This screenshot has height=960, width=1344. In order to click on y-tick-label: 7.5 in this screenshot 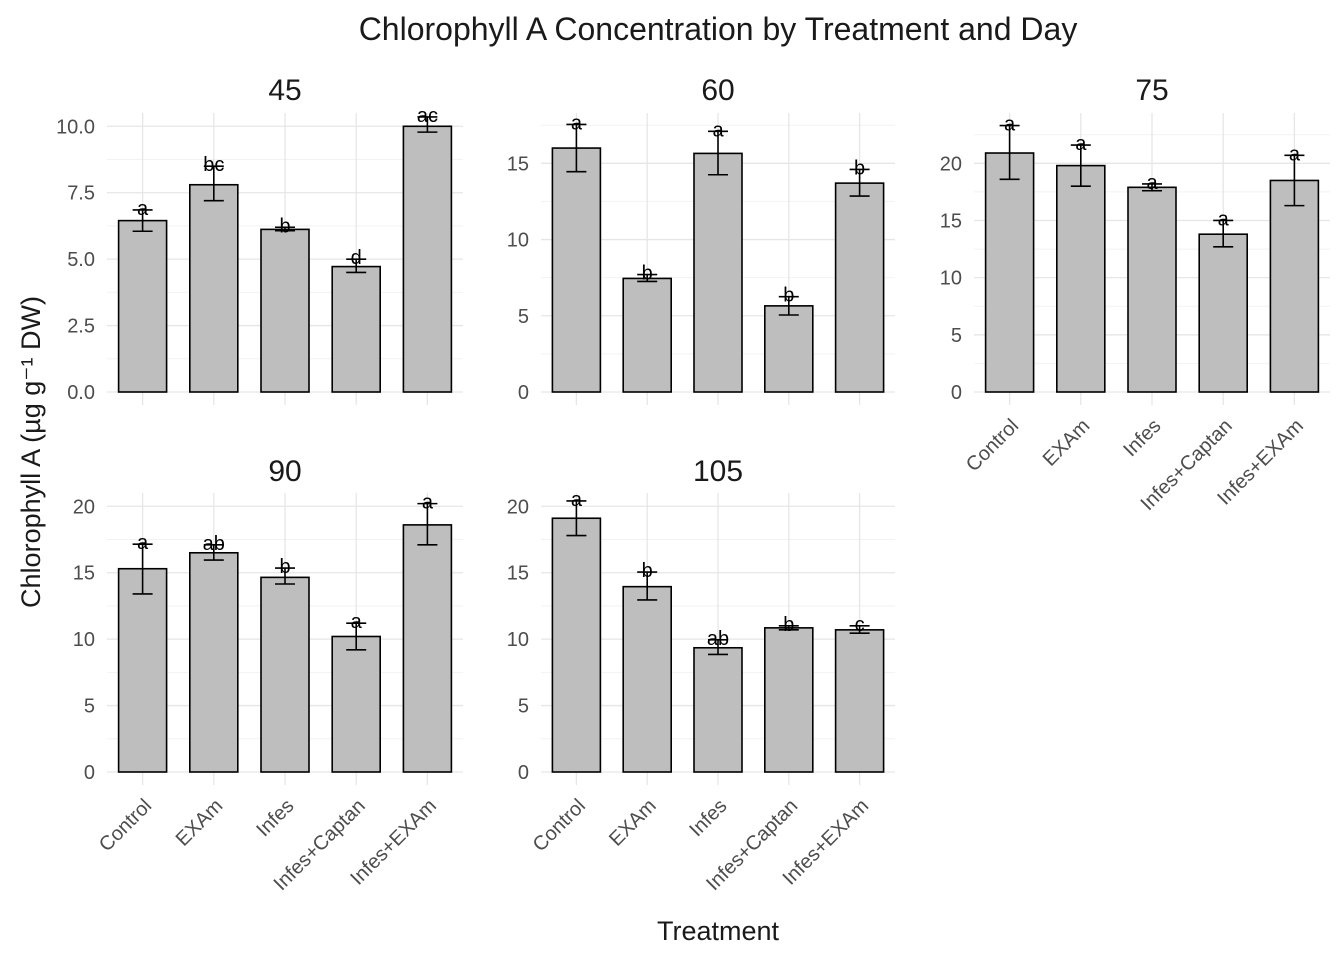, I will do `click(81, 194)`.